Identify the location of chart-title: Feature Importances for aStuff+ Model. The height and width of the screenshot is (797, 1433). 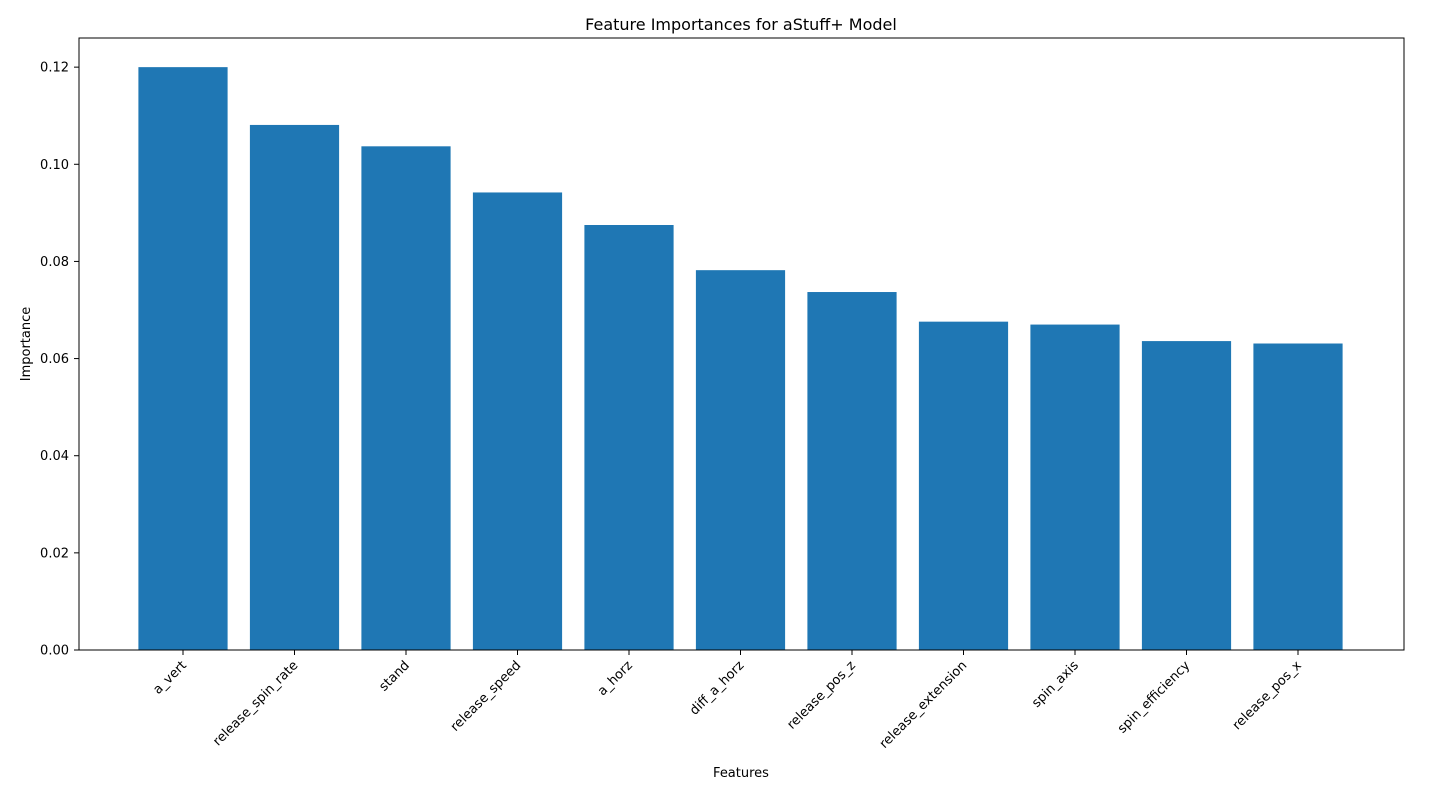
(741, 24).